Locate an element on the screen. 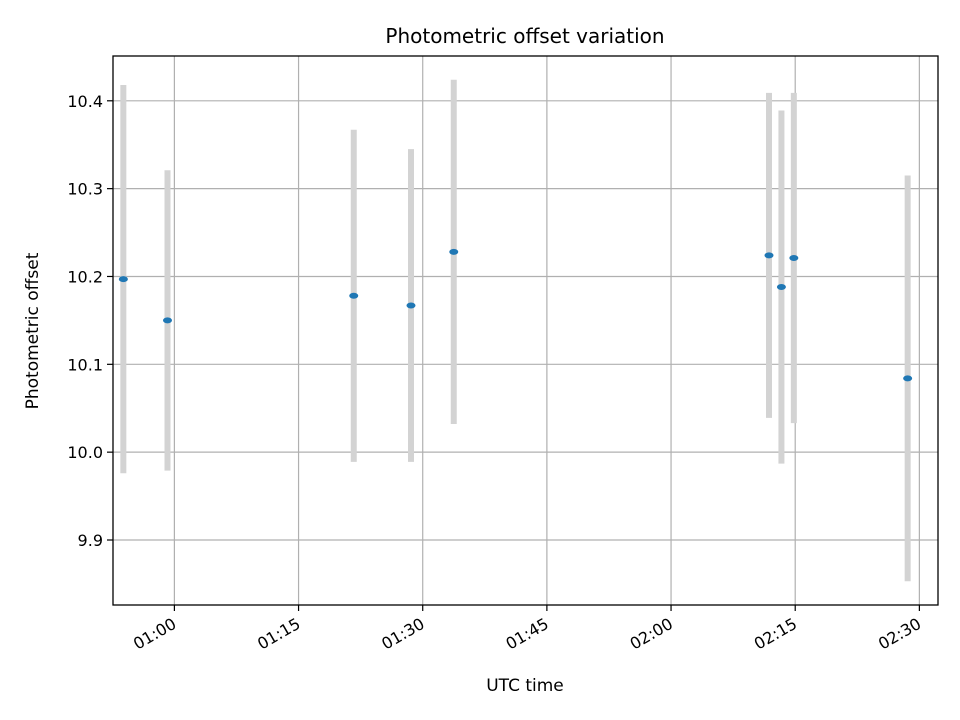 This screenshot has width=960, height=720. x-axis-ticks: 01:00 01:15 01:30 01:45 02:00 02:15 02:30 is located at coordinates (527, 629).